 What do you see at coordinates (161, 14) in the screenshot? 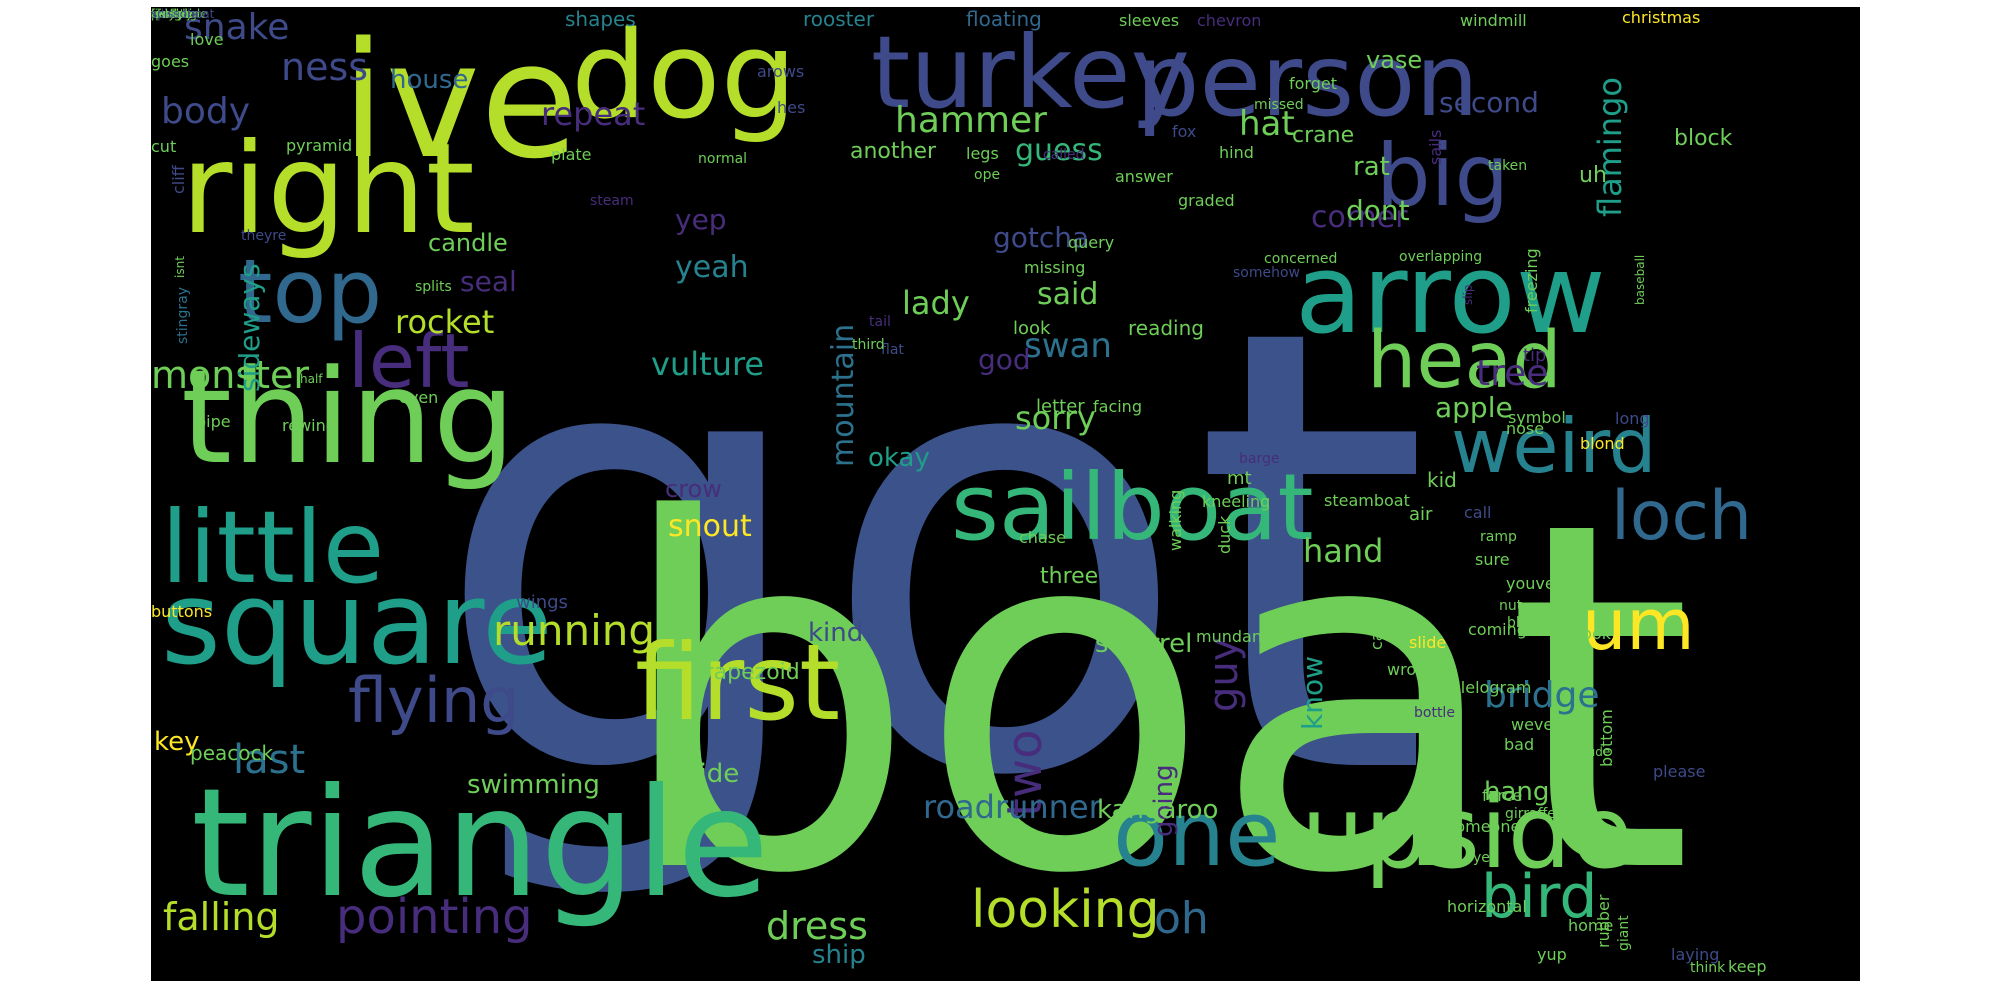
I see `cloud-word: fish` at bounding box center [161, 14].